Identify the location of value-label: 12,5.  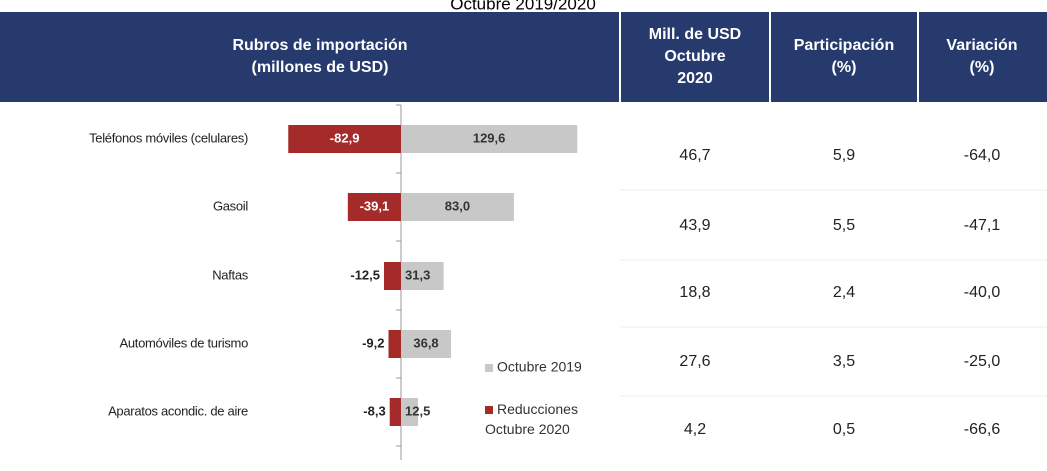
(417, 410).